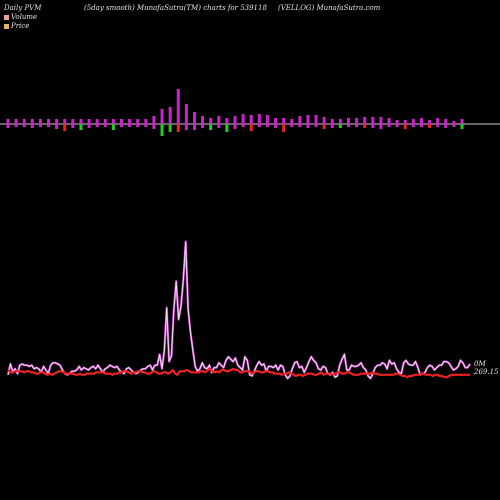 Image resolution: width=500 pixels, height=500 pixels. What do you see at coordinates (329, 8) in the screenshot?
I see `site-credit: (VELLOG) MunafaSutra.com` at bounding box center [329, 8].